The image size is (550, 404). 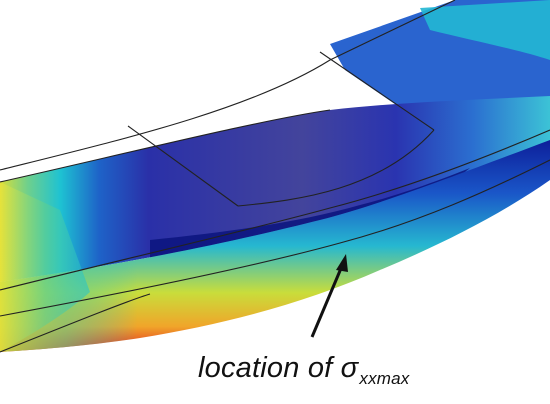 What do you see at coordinates (265, 368) in the screenshot?
I see `annotation-text: location of` at bounding box center [265, 368].